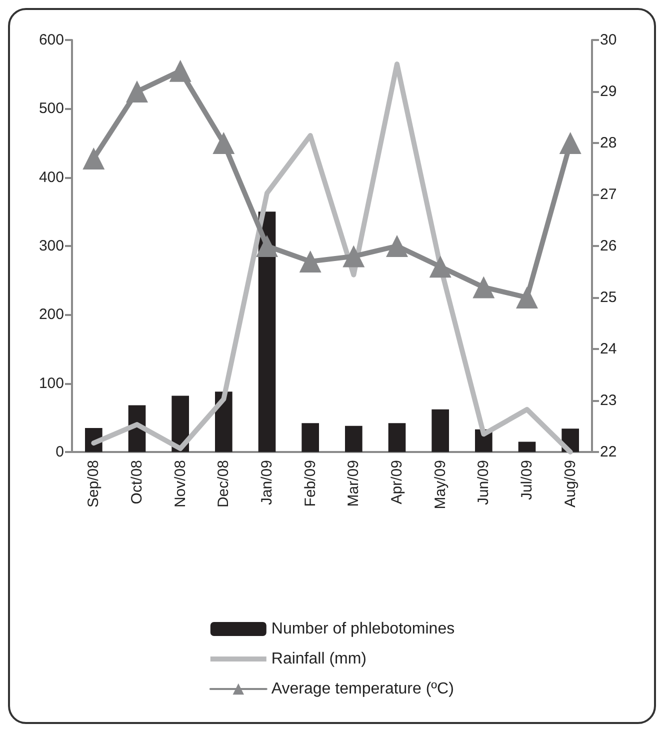 This screenshot has height=736, width=668. Describe the element at coordinates (608, 349) in the screenshot. I see `y2-tick-label: 24` at that location.